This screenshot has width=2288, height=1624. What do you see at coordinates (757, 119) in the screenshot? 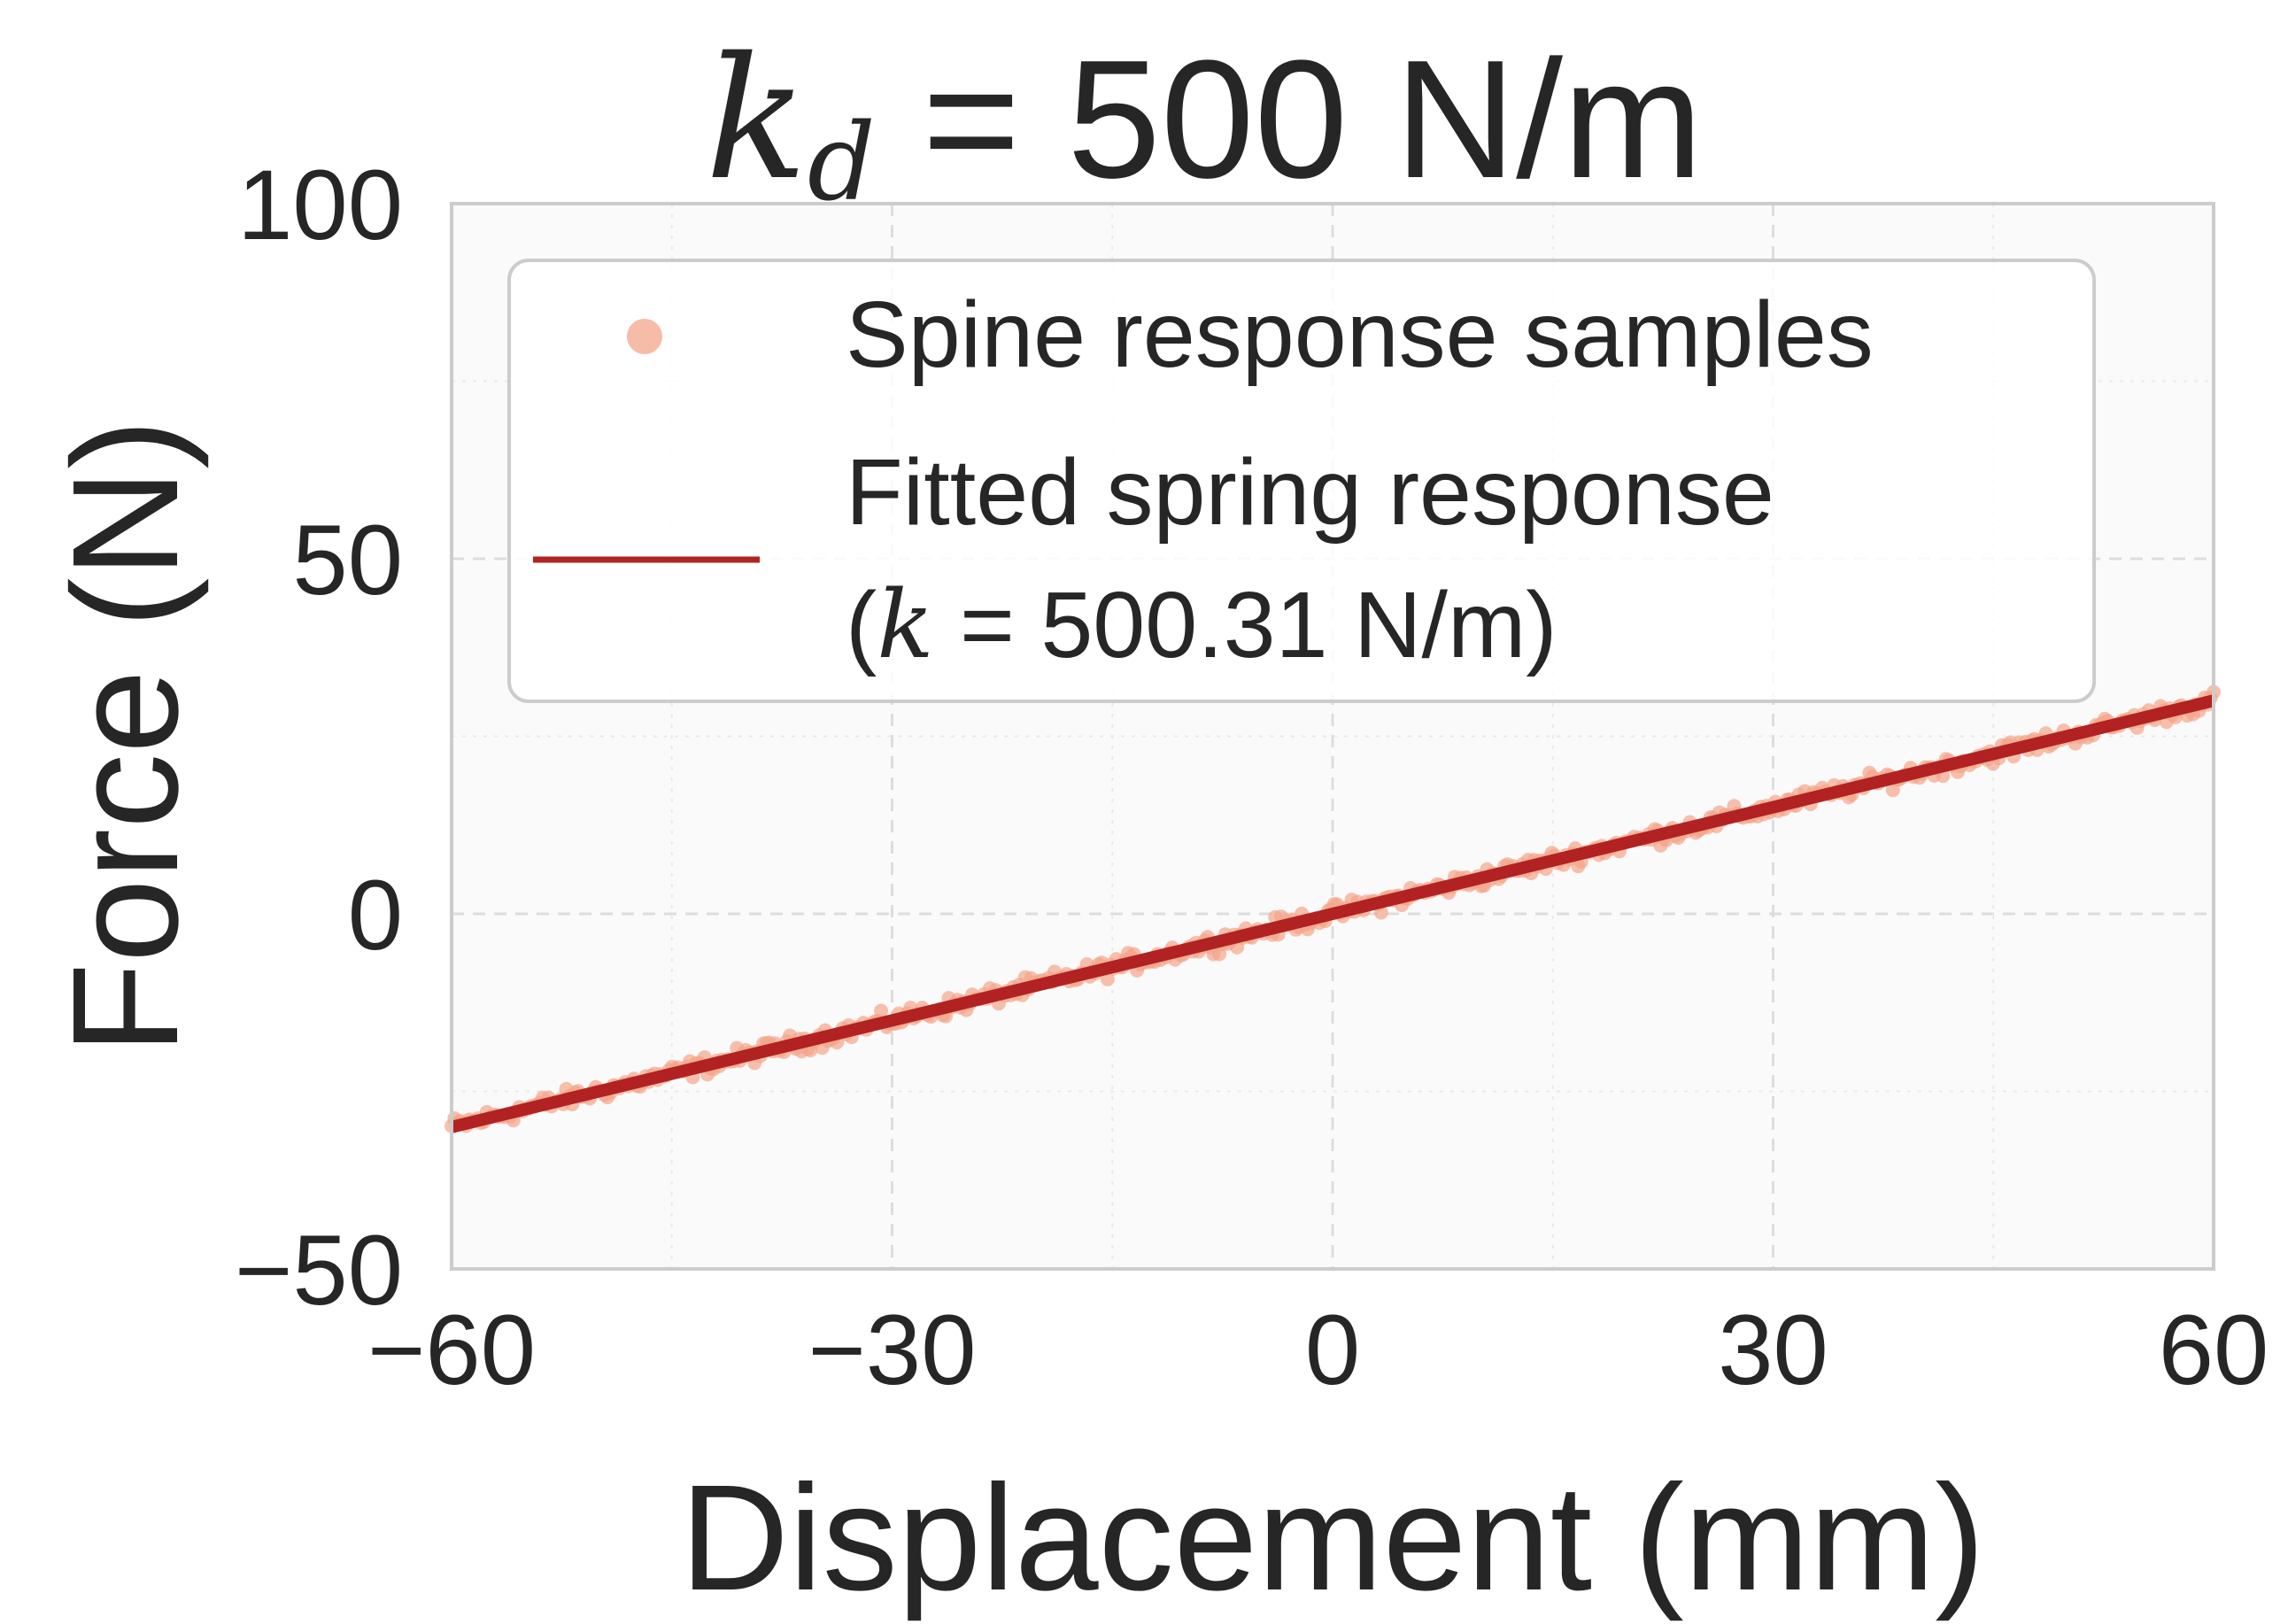
I see `title-symbol: k` at bounding box center [757, 119].